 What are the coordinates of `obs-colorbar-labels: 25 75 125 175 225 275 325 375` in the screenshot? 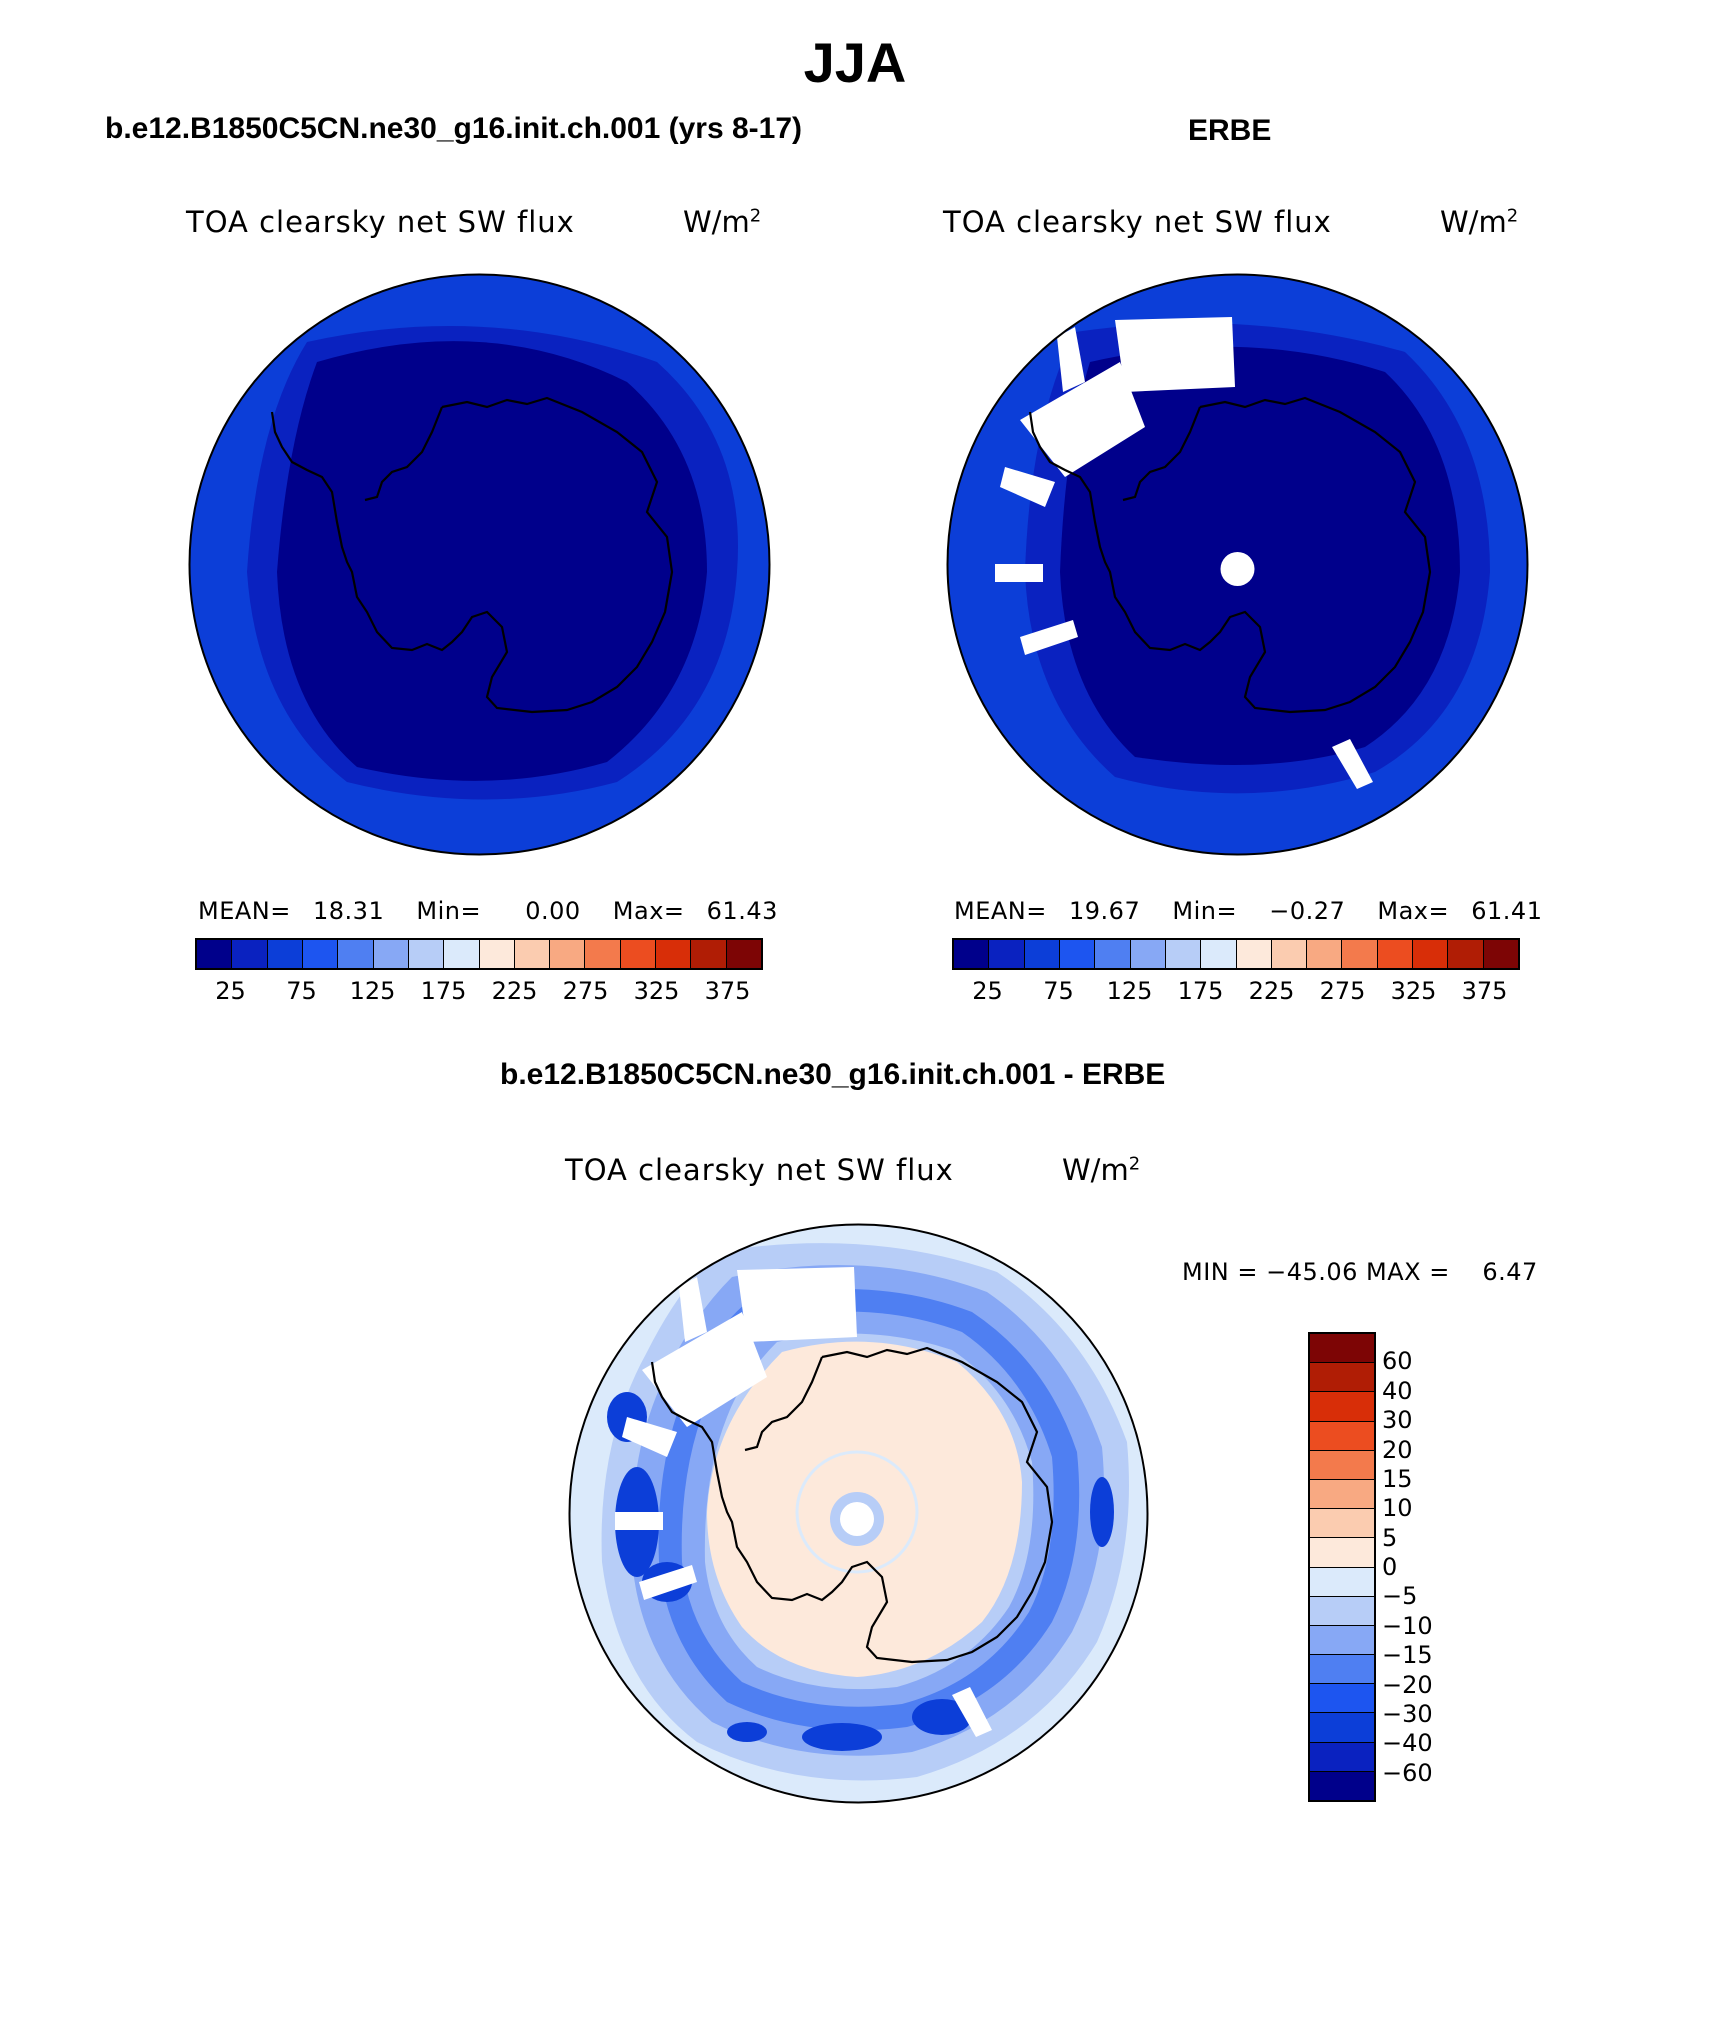 It's located at (1236, 992).